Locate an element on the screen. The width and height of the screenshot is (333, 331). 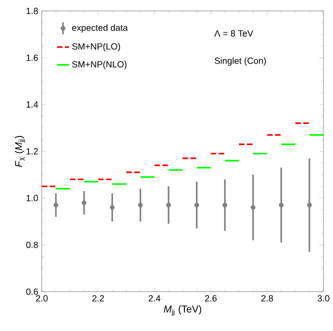
y-tick-label: 1.0 is located at coordinates (32, 198).